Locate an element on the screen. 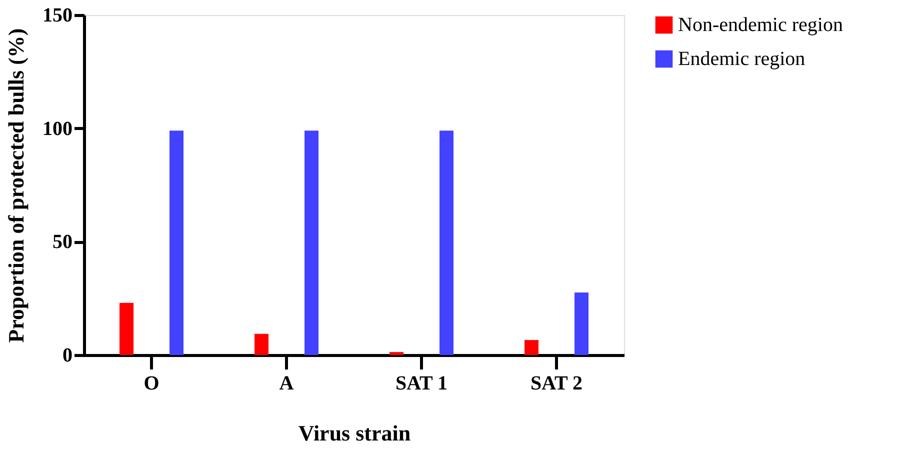 This screenshot has width=904, height=474. x-tick-label: O is located at coordinates (152, 383).